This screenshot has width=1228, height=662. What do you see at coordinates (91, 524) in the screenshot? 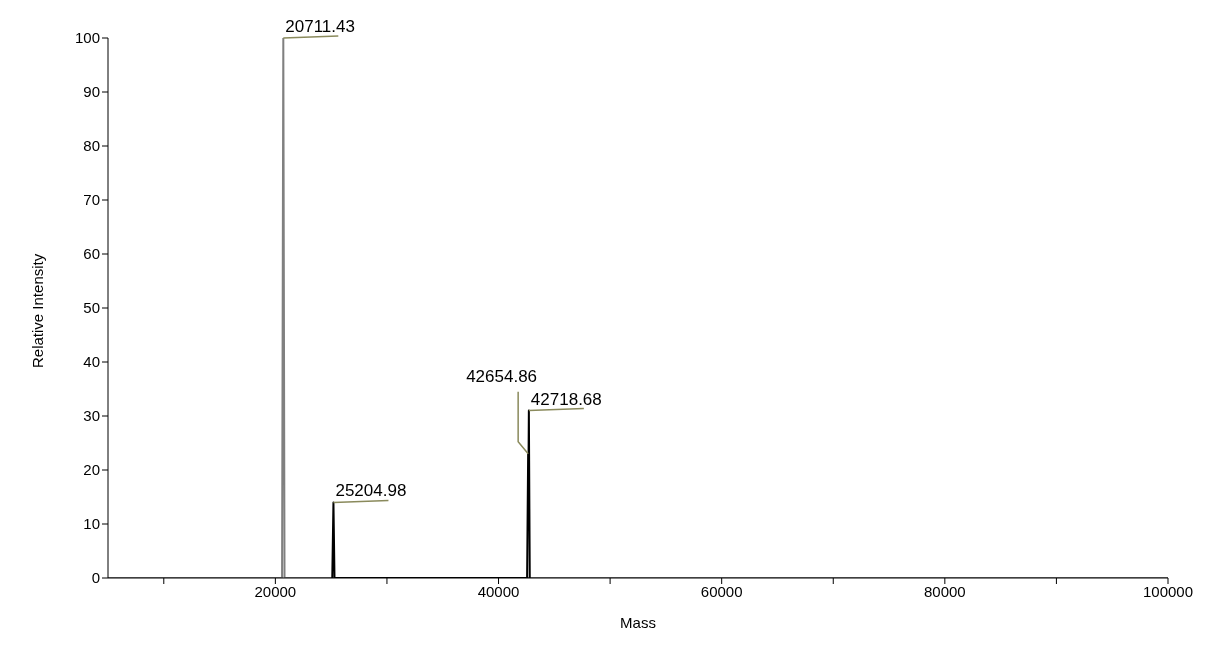
I see `y-tick-label: 10` at bounding box center [91, 524].